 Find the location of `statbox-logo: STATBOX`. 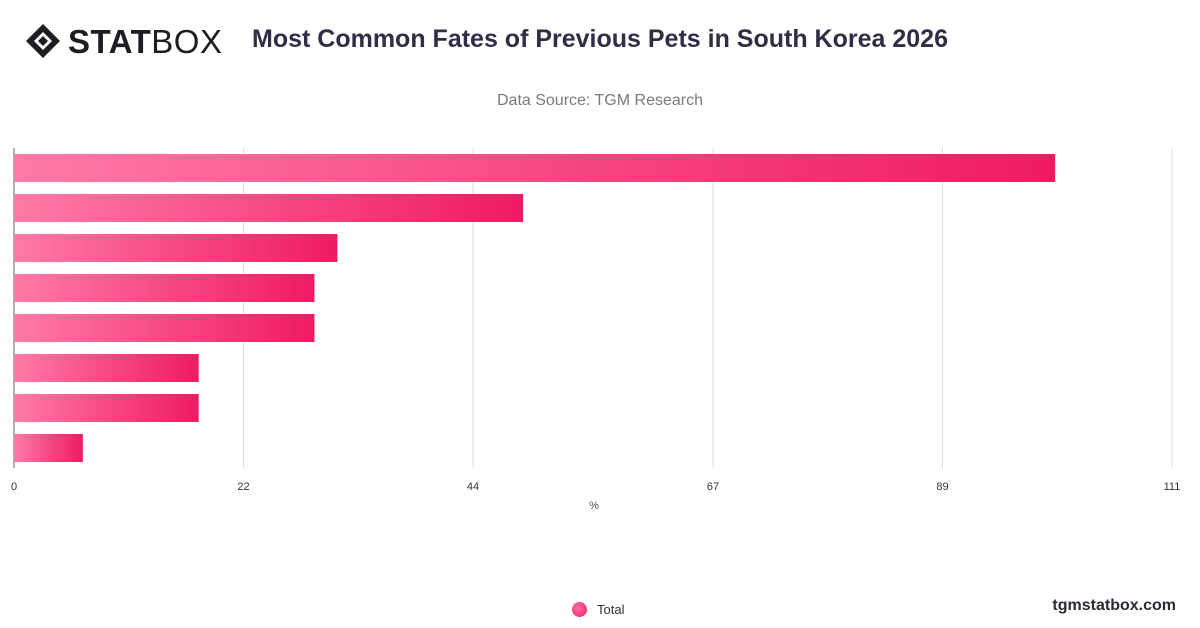

statbox-logo: STATBOX is located at coordinates (123, 41).